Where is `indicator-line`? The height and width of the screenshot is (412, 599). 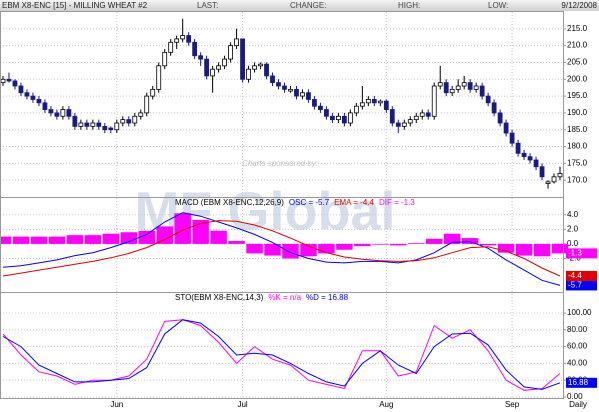
indicator-line is located at coordinates (281, 248).